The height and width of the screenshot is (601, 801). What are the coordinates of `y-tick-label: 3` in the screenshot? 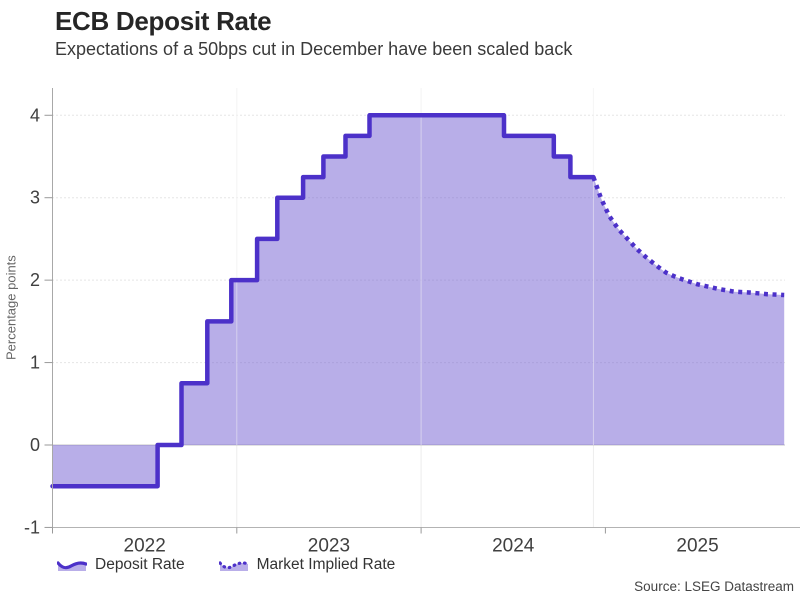 It's located at (35, 198).